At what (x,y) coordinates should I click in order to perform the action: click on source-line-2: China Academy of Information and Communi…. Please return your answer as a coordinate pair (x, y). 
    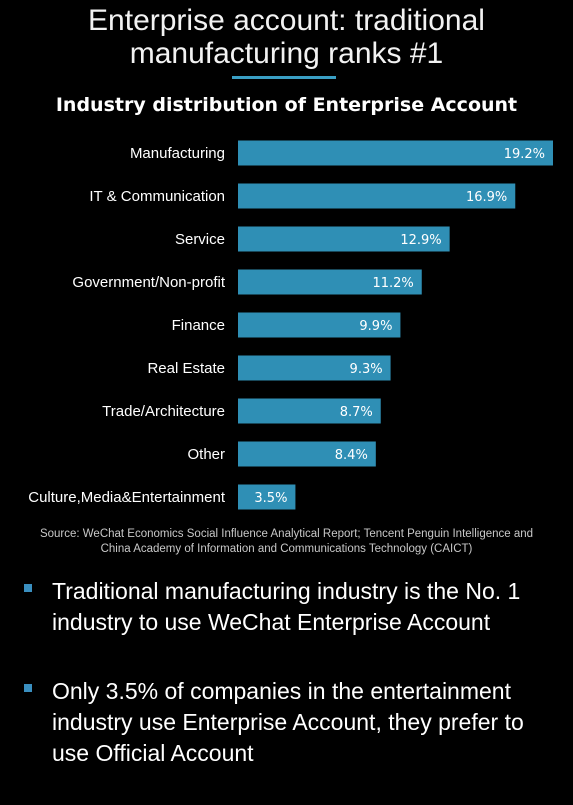
    Looking at the image, I should click on (286, 549).